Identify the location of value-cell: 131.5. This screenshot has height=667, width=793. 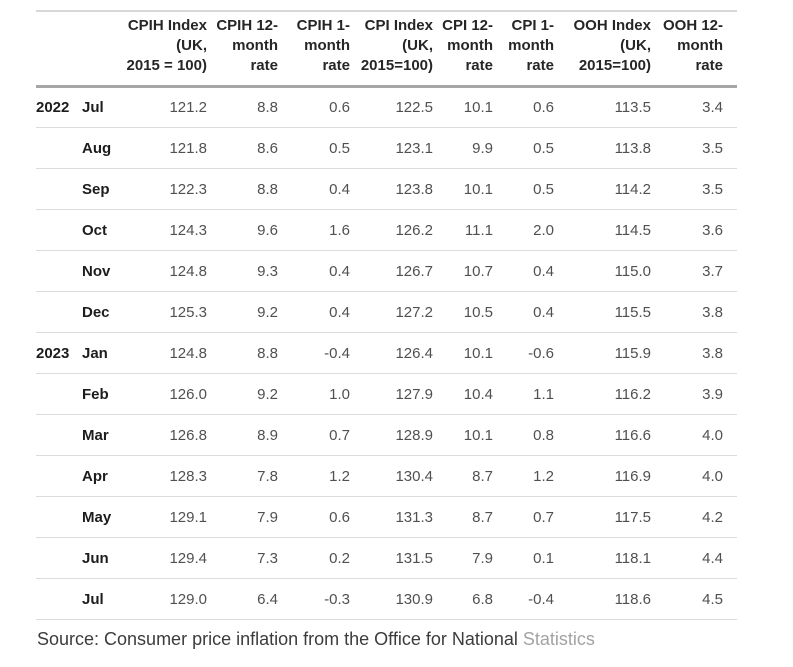
(391, 558).